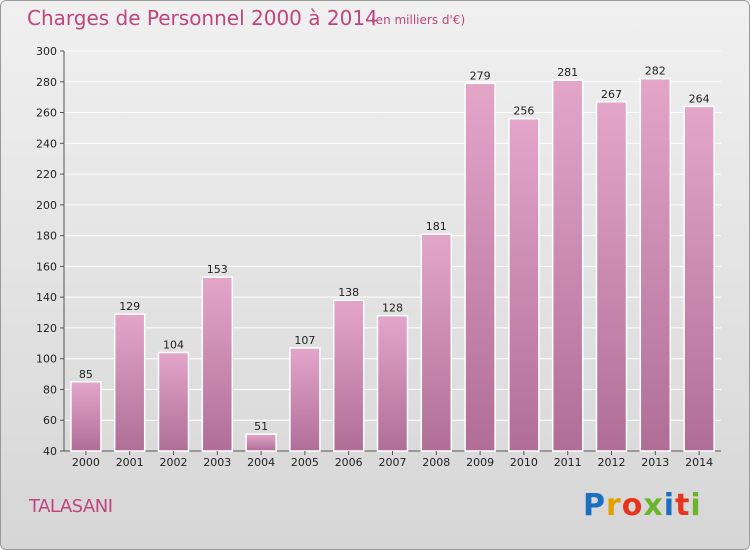 This screenshot has height=550, width=750. I want to click on bar-value-label: 282, so click(655, 71).